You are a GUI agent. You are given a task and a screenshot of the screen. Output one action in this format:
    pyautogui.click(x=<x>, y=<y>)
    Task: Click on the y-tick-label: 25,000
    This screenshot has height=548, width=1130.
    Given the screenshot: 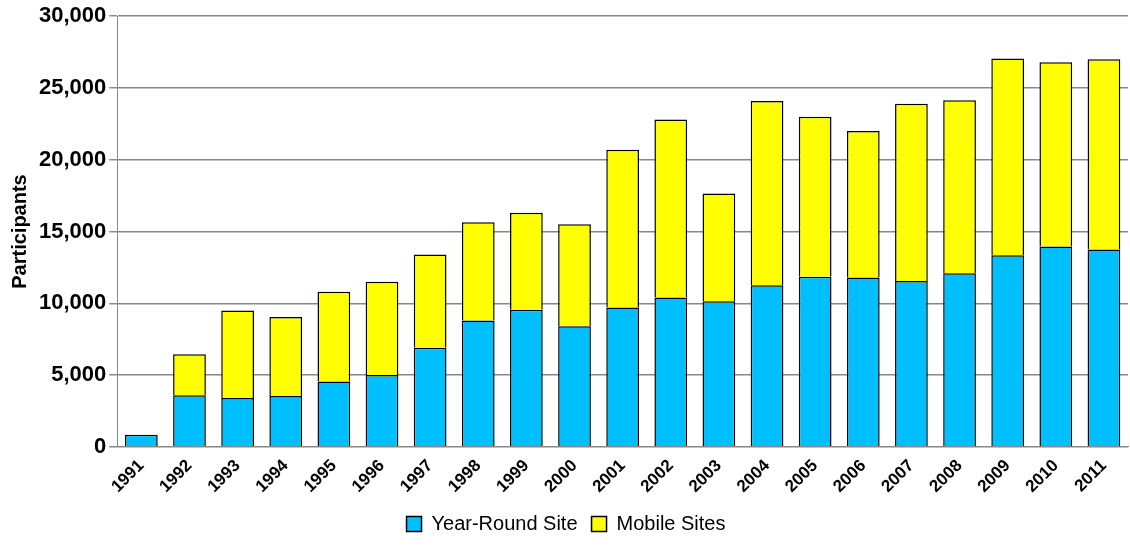 What is the action you would take?
    pyautogui.click(x=72, y=87)
    